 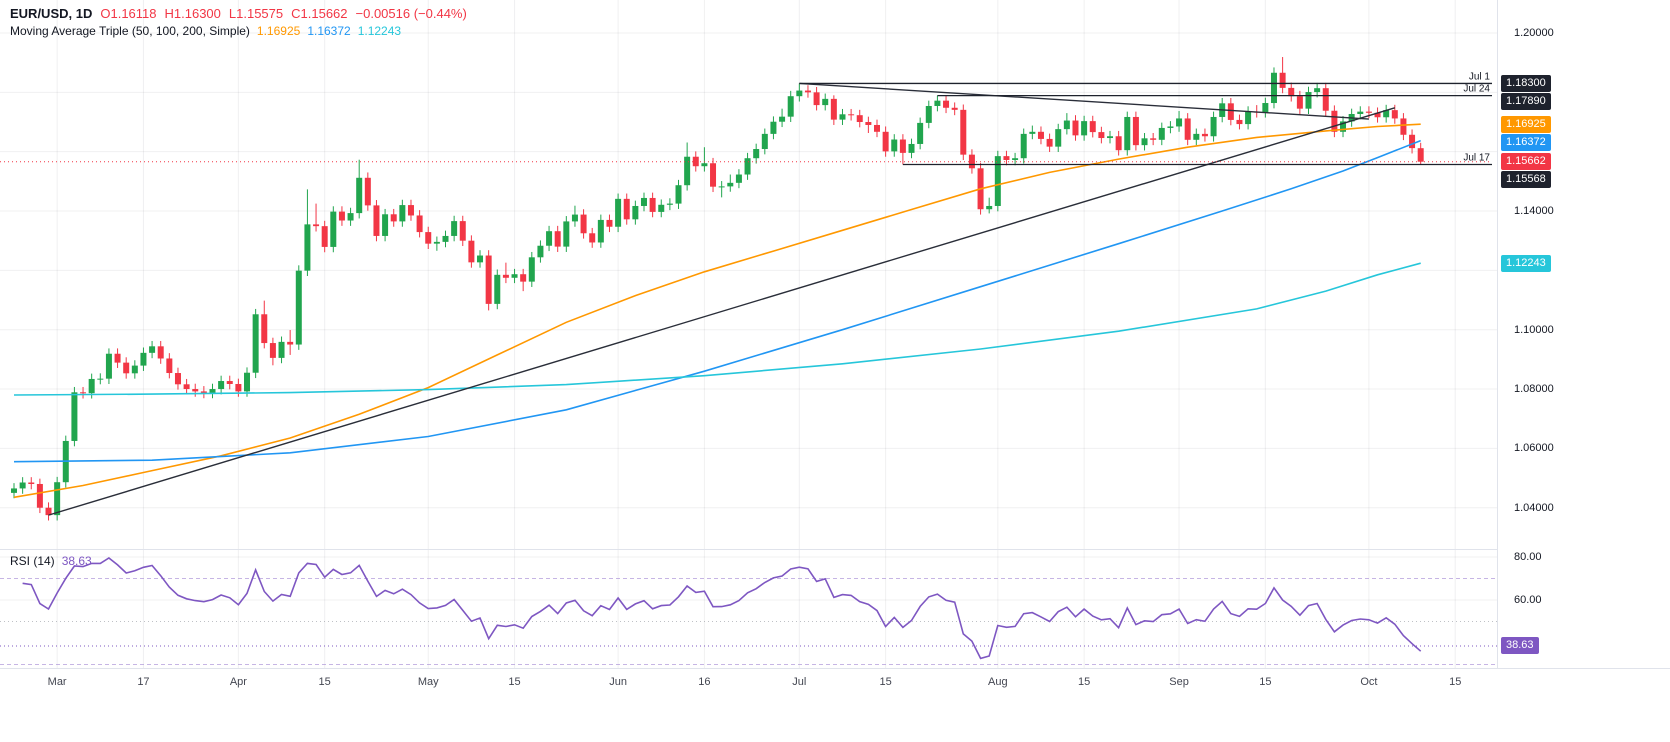 I want to click on ohlc-high: H1.16300, so click(x=192, y=13).